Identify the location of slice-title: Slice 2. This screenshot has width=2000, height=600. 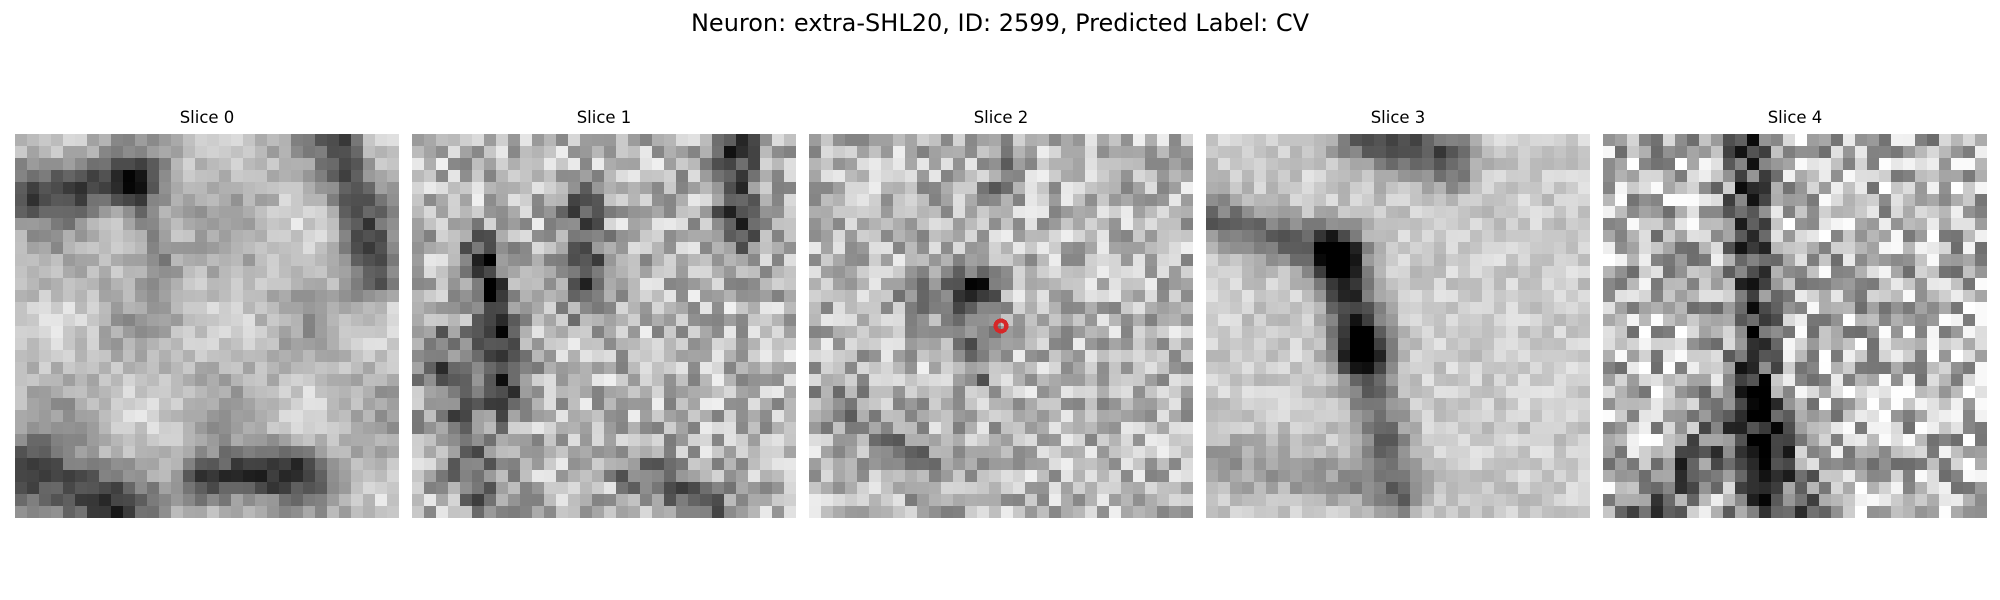
(1001, 117).